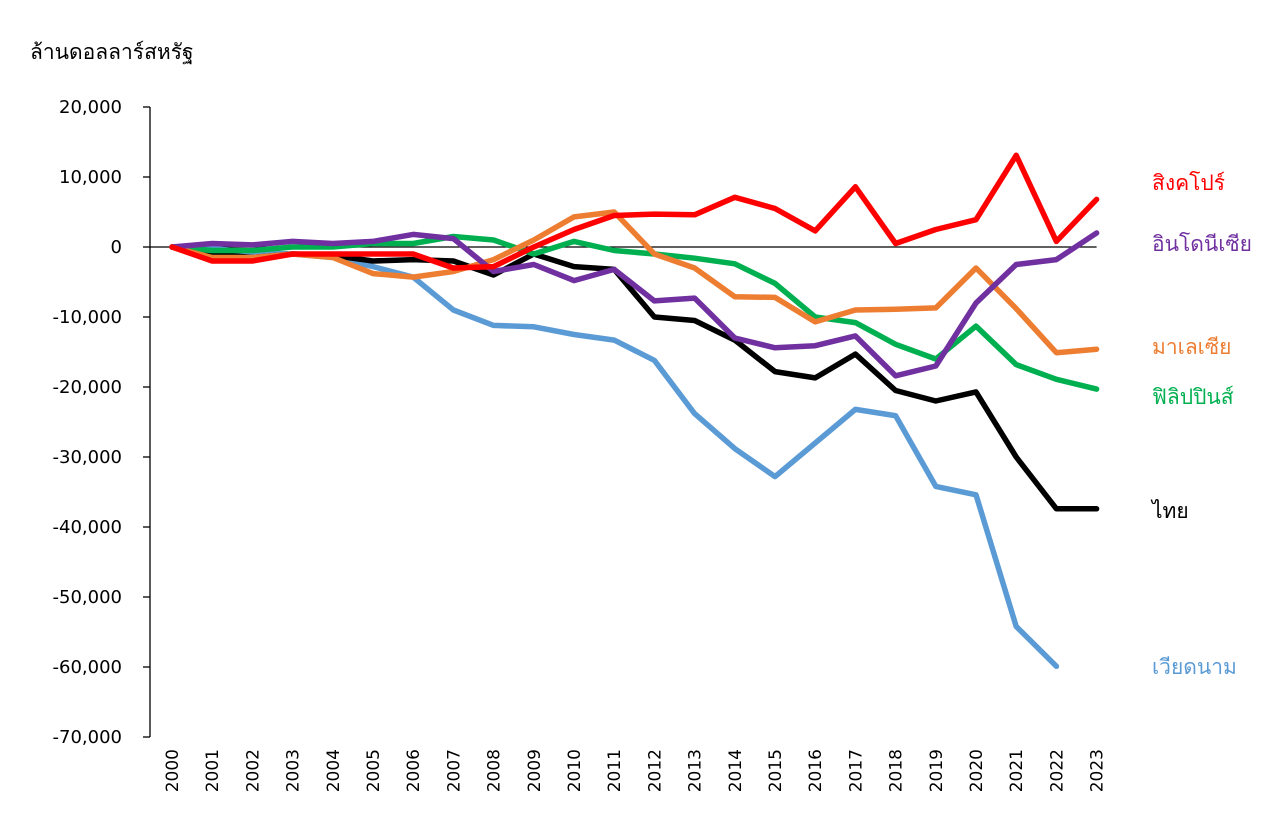 Image resolution: width=1280 pixels, height=826 pixels. I want to click on x-tick-label: 2002, so click(253, 770).